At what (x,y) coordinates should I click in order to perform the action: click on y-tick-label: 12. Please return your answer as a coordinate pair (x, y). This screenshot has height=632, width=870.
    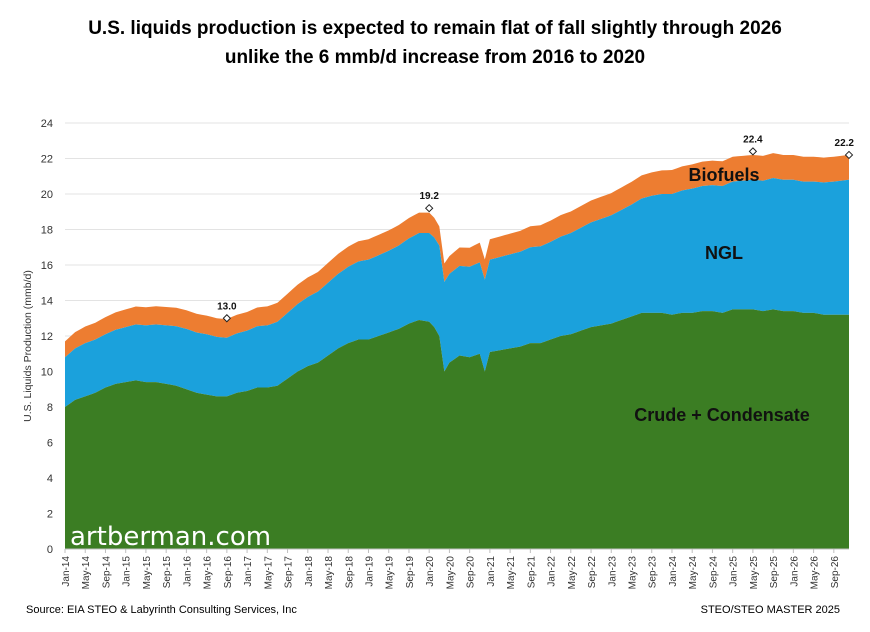
    Looking at the image, I should click on (47, 337).